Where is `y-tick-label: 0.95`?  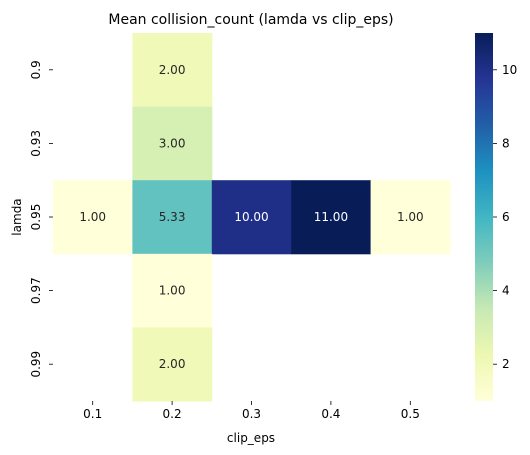
y-tick-label: 0.95 is located at coordinates (36, 217).